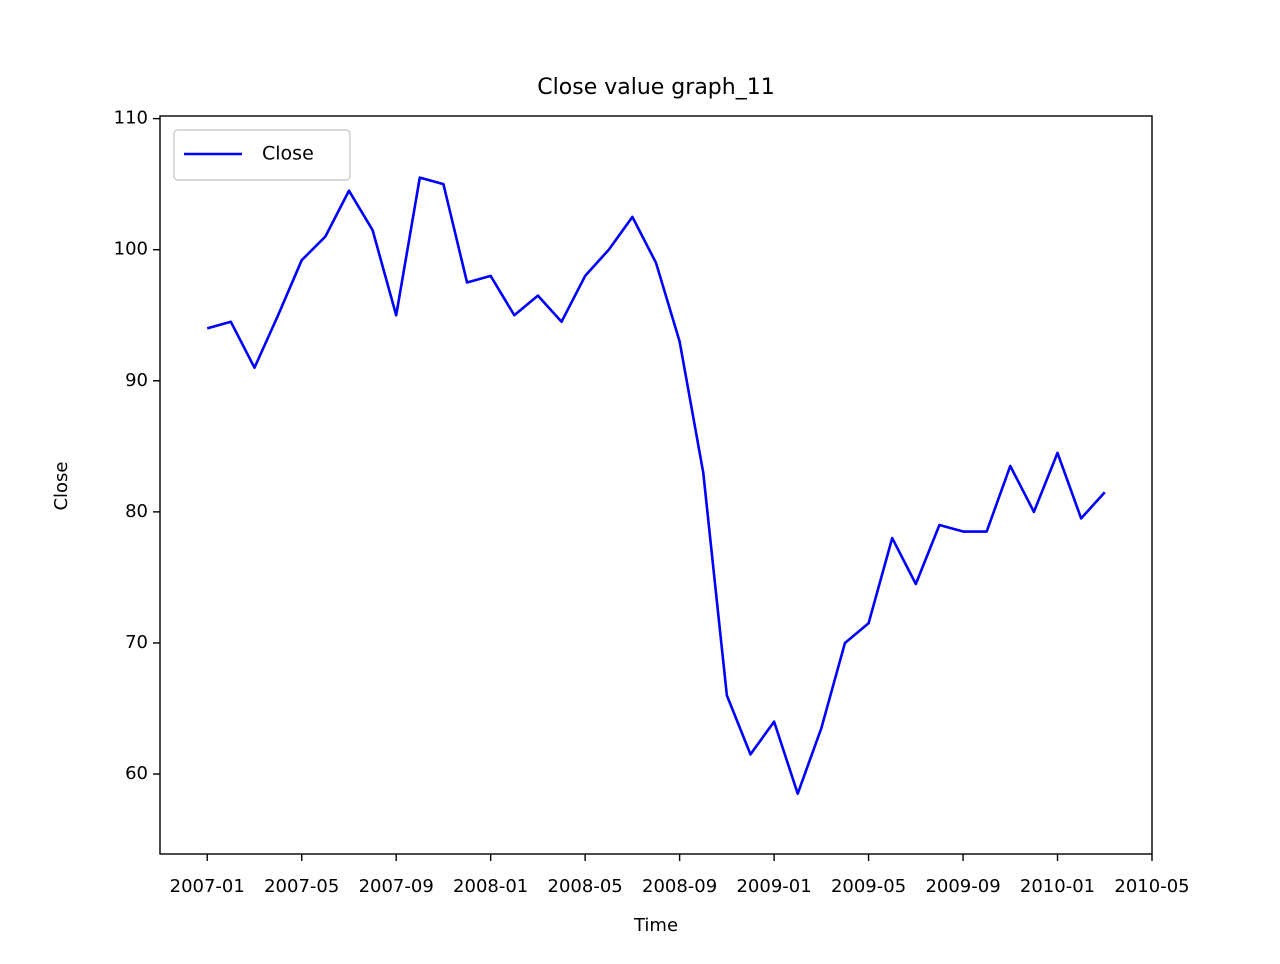  I want to click on y-tick-label: 70, so click(136, 642).